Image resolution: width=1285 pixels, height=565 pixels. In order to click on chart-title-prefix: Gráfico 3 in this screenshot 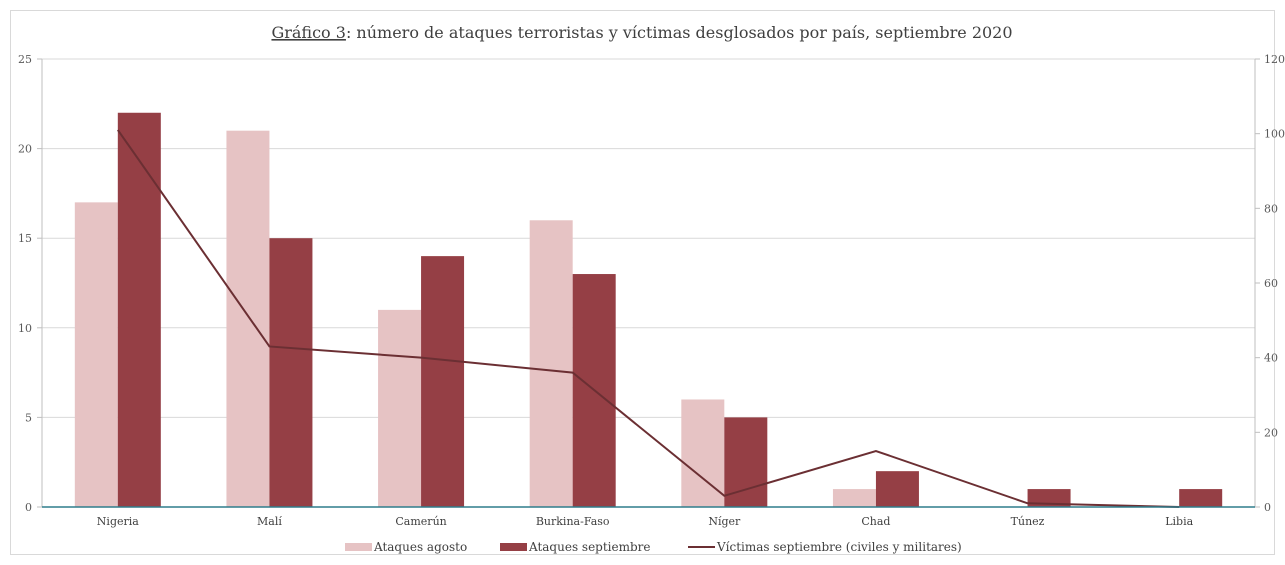, I will do `click(308, 32)`.